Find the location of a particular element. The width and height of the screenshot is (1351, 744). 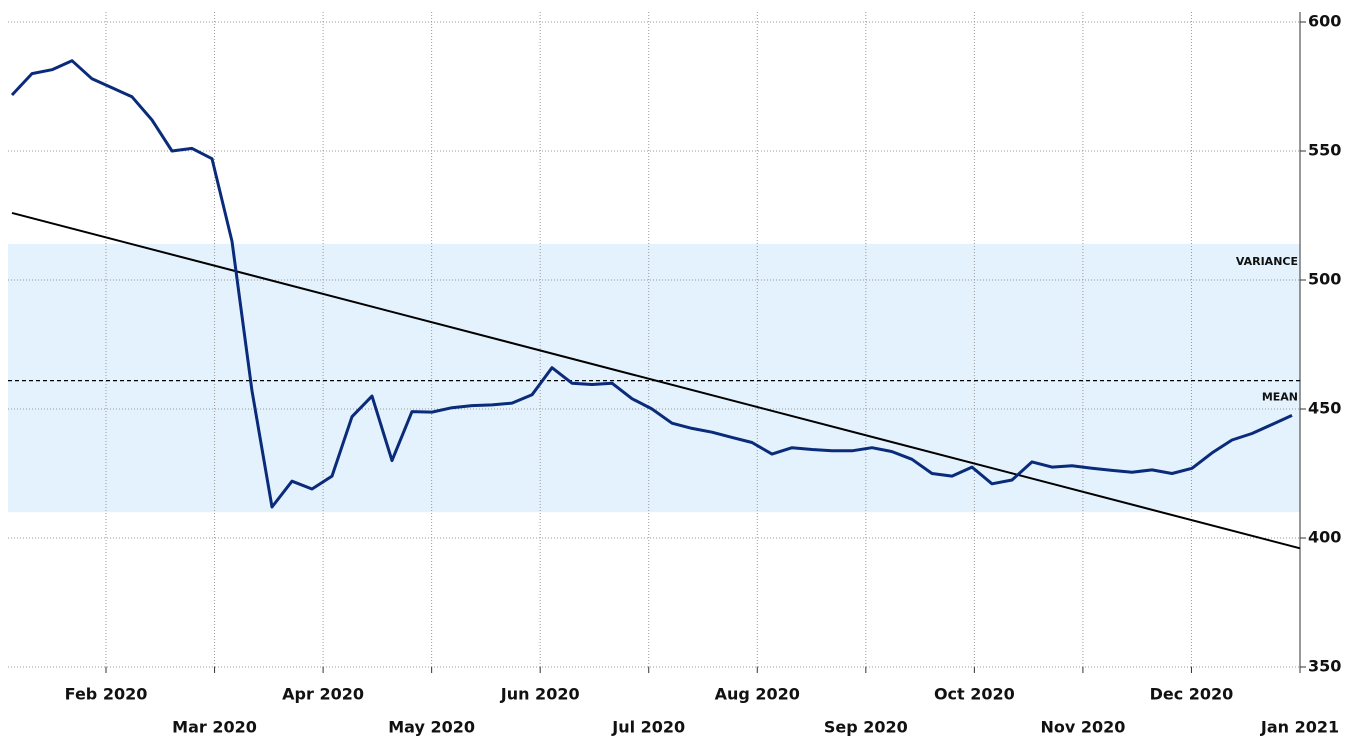

y-tick-label: 450 is located at coordinates (1324, 408).